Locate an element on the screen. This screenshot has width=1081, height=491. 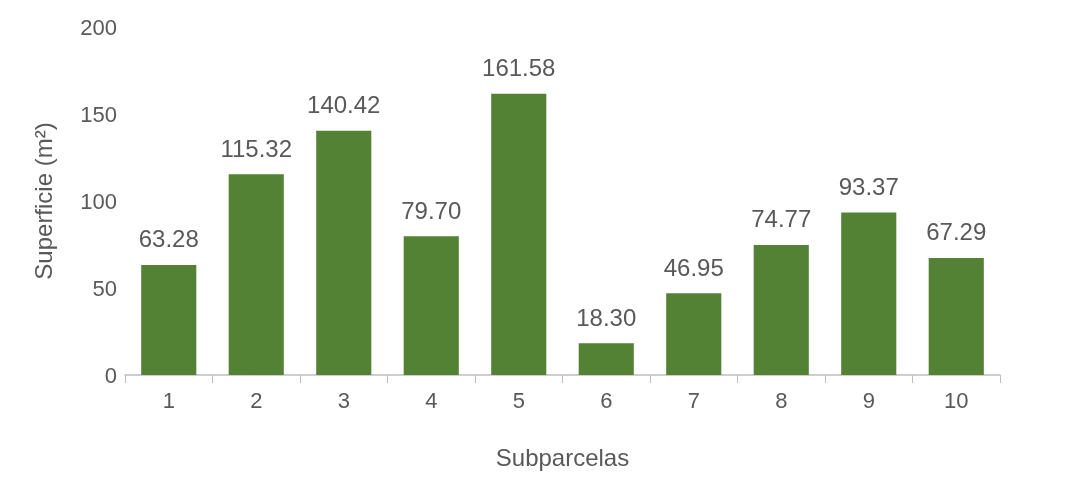
data-label: 161.58 is located at coordinates (519, 68).